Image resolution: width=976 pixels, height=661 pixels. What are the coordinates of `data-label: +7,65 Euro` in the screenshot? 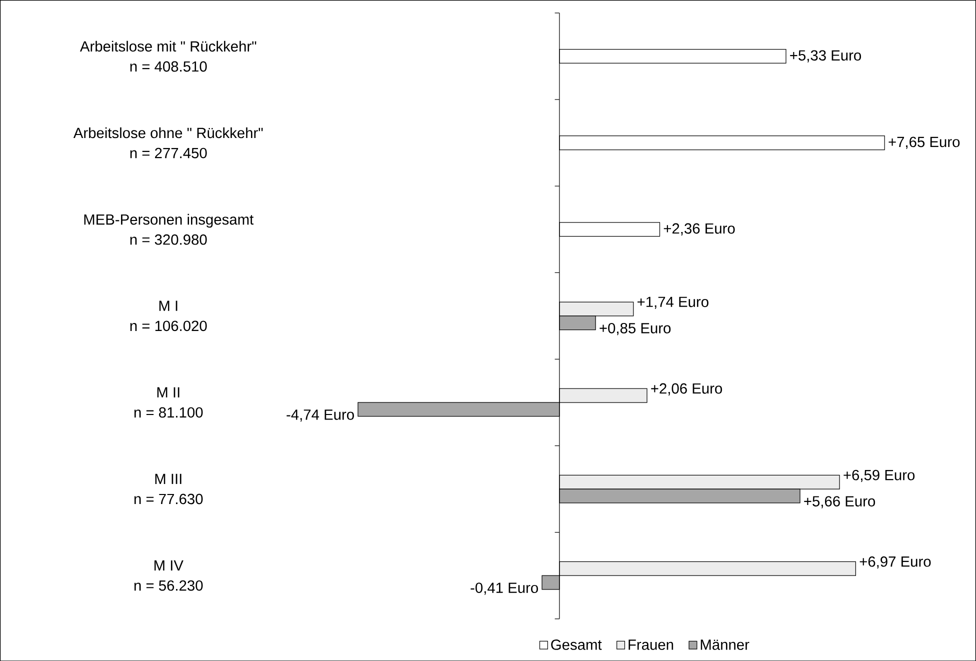 It's located at (924, 142).